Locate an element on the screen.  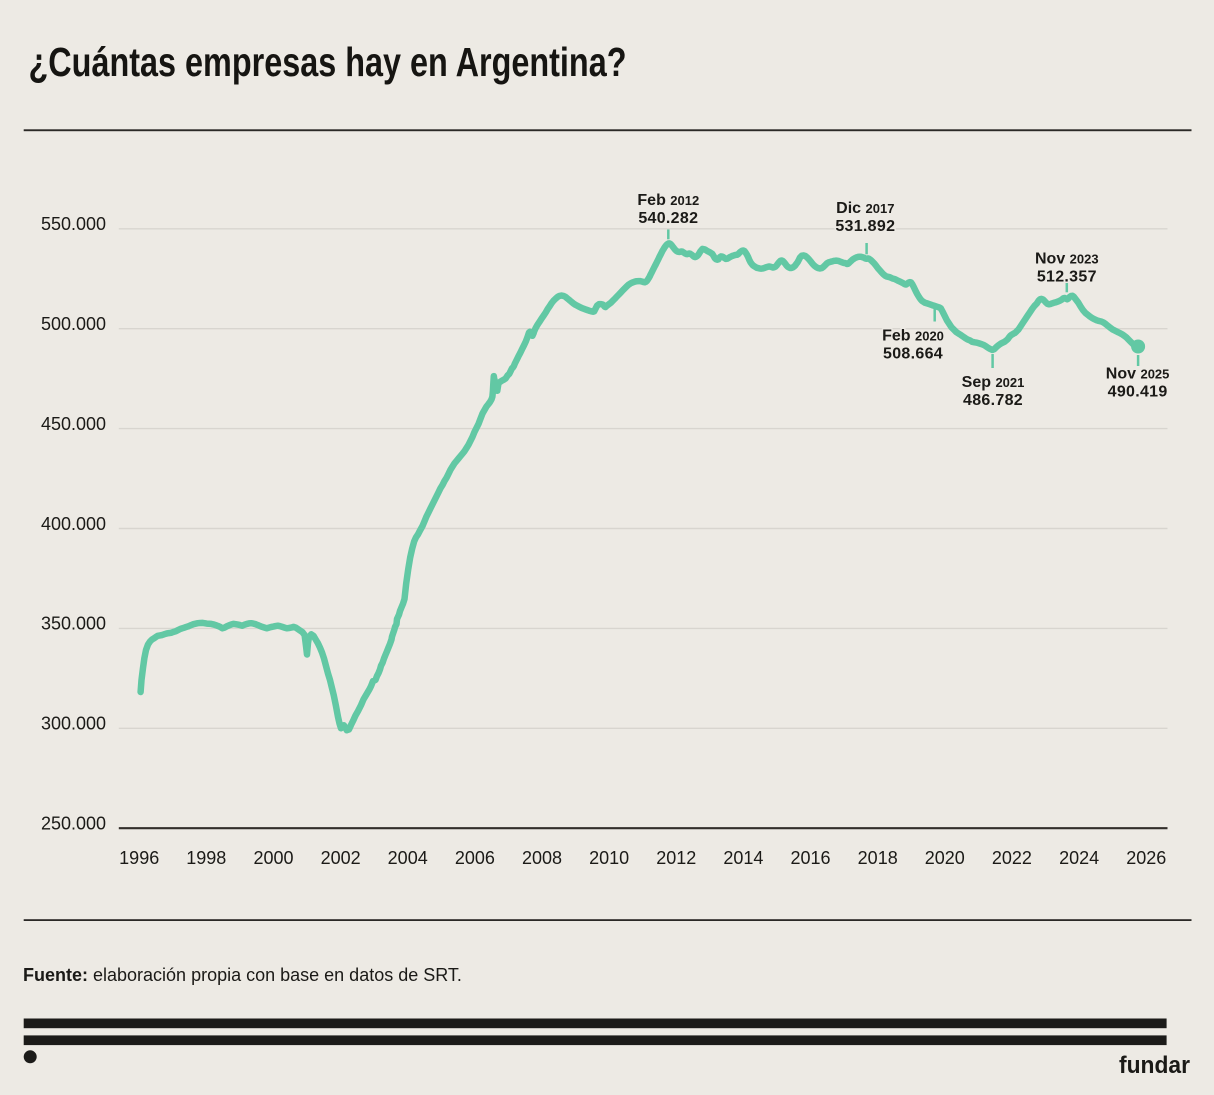
svg-text: 512.357 is located at coordinates (1067, 277).